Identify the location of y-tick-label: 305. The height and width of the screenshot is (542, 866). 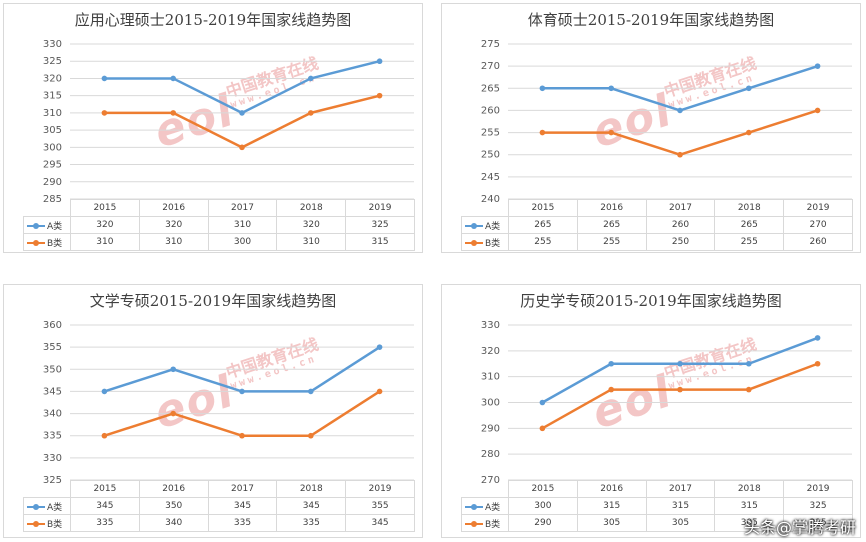
(52, 130).